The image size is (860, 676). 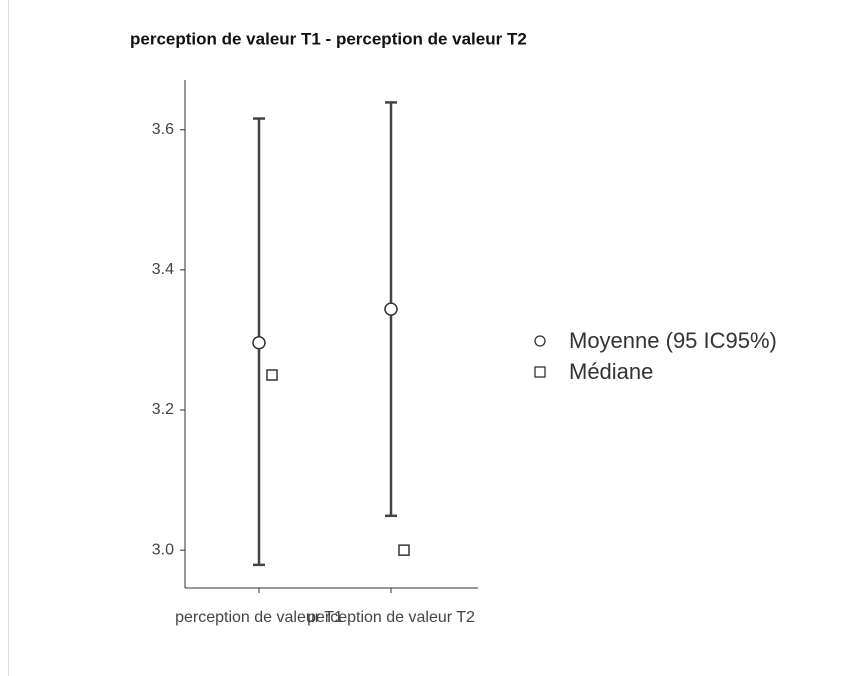 What do you see at coordinates (163, 549) in the screenshot?
I see `y-tick-label: 3.0` at bounding box center [163, 549].